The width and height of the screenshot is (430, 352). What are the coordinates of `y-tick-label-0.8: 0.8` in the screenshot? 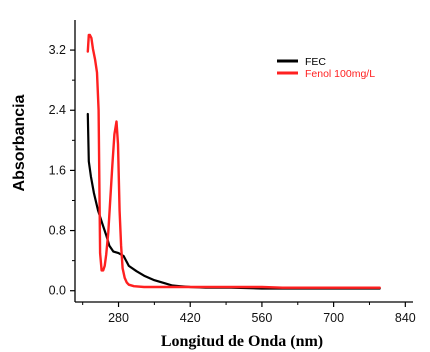 It's located at (57, 231).